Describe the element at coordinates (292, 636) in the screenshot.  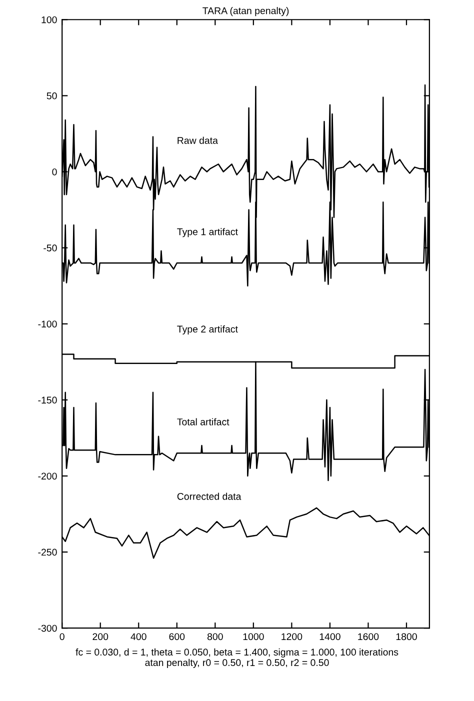
I see `x-tick-label: 1200` at that location.